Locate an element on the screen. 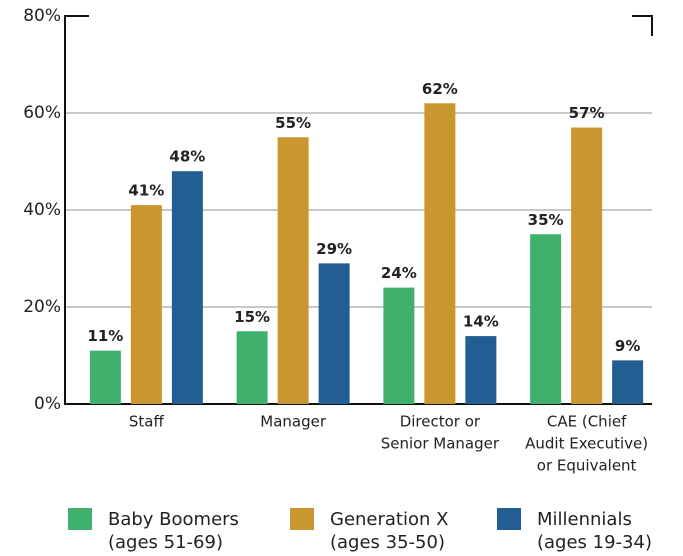 This screenshot has width=683, height=556. data-label: 15% is located at coordinates (252, 317).